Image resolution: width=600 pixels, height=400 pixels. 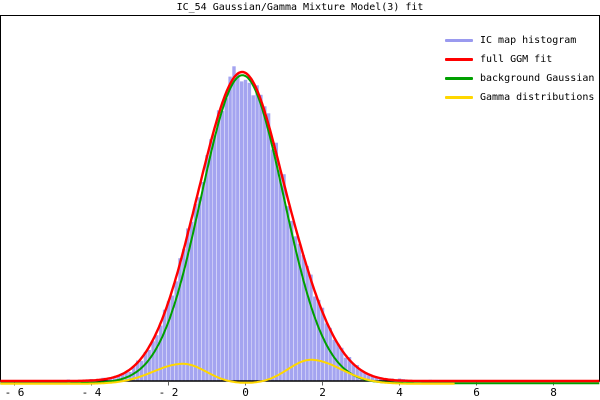 I want to click on x-tick-label: 8, so click(x=553, y=392).